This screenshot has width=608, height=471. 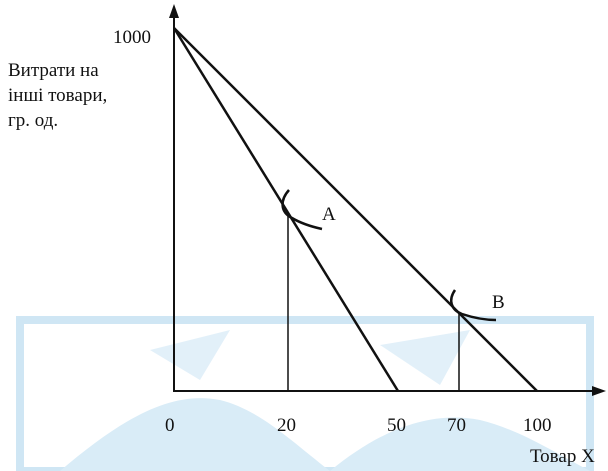 What do you see at coordinates (396, 425) in the screenshot?
I see `x-tick-label: 50` at bounding box center [396, 425].